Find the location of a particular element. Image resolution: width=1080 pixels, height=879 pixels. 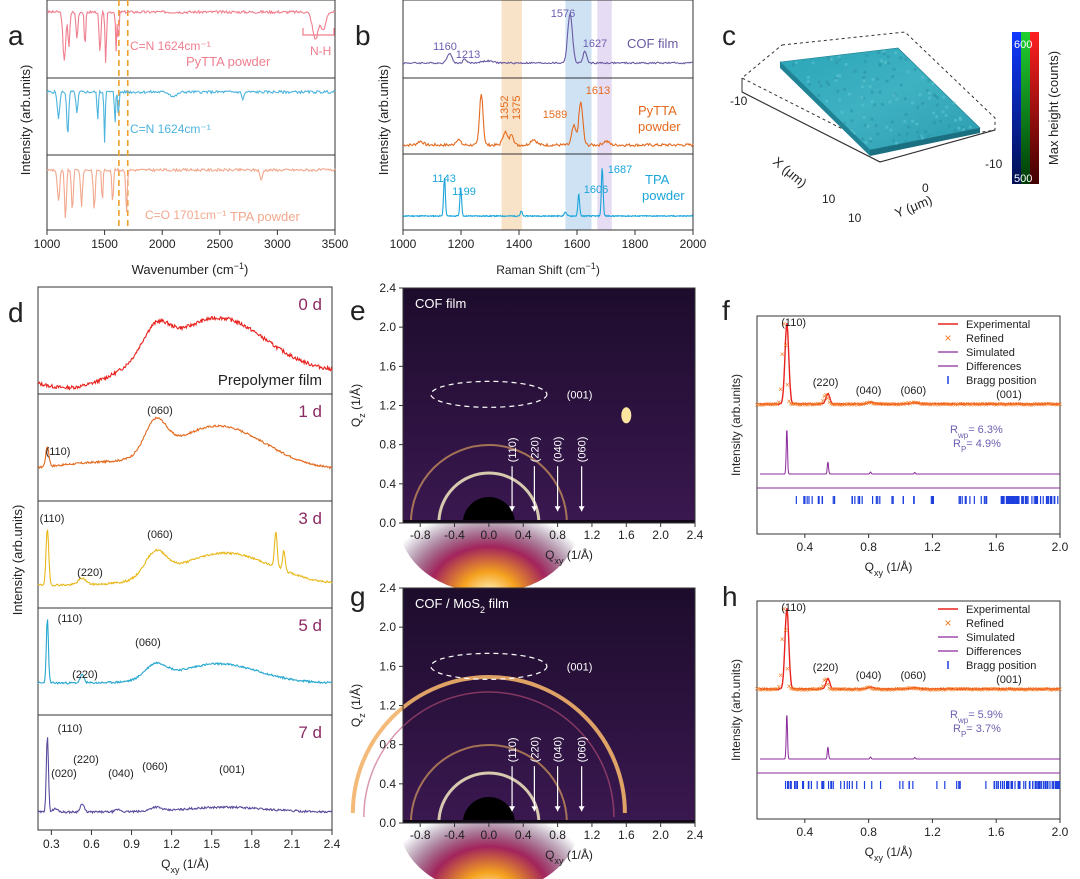

panel-d-peak-label: (060) is located at coordinates (155, 767).